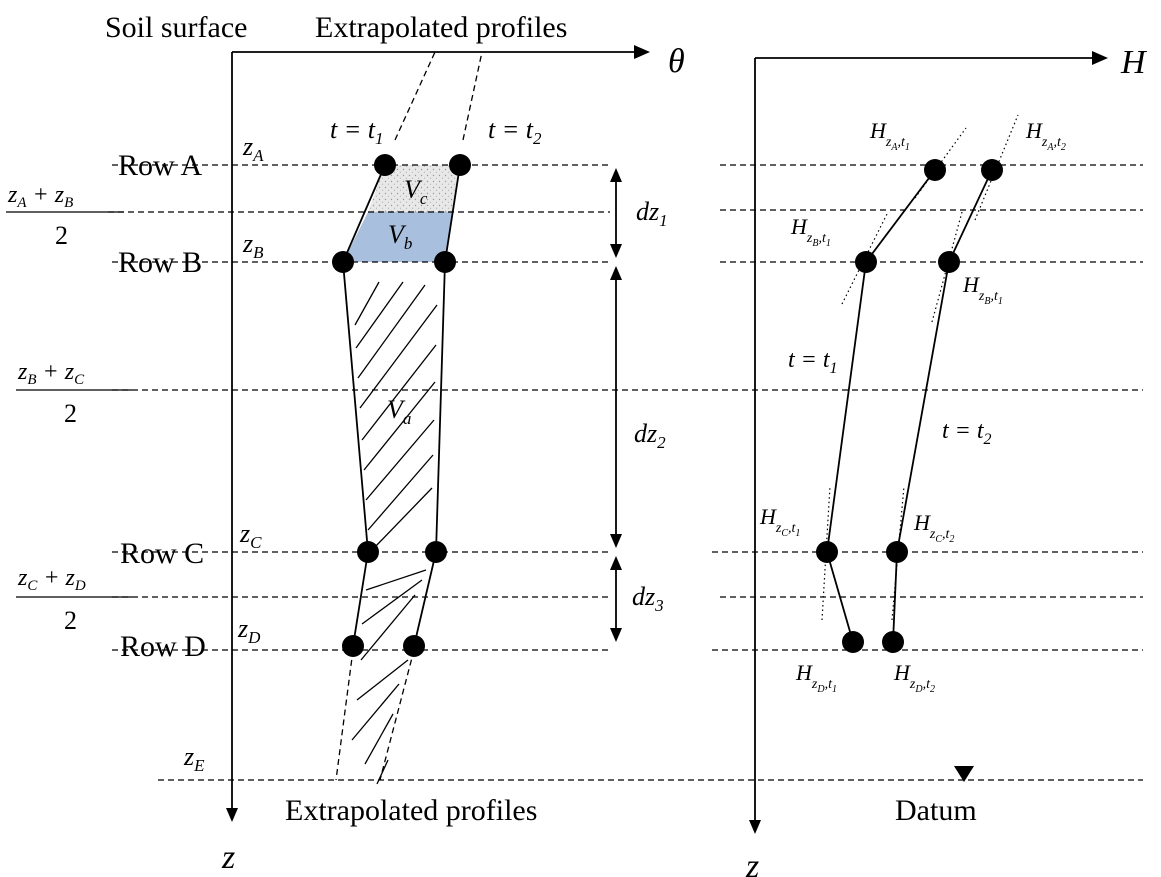  I want to click on h-label-b-t1: HzB,t1, so click(810, 231).